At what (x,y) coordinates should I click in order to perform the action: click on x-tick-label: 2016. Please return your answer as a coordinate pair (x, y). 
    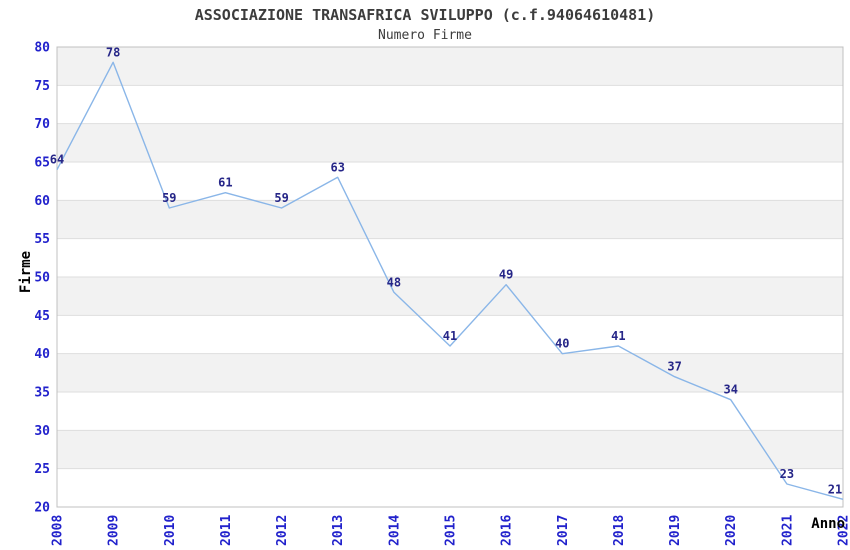
    Looking at the image, I should click on (507, 530).